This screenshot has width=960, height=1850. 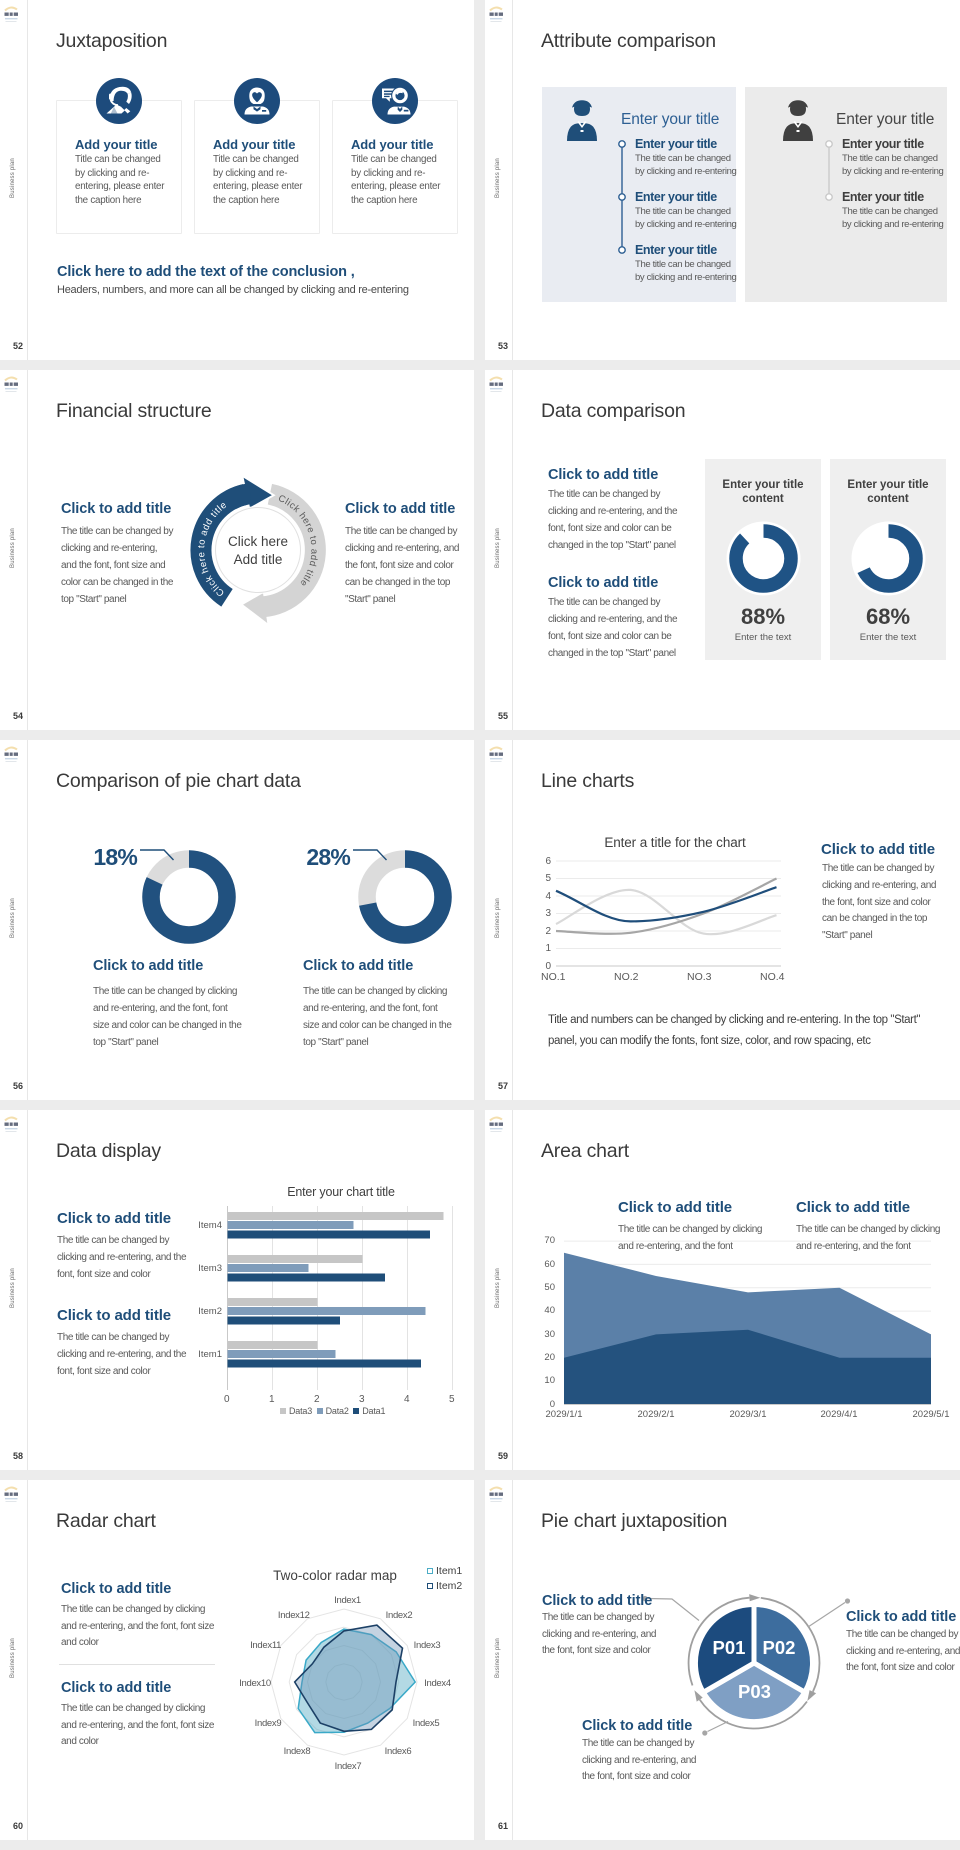 What do you see at coordinates (729, 1647) in the screenshot?
I see `svg-text: P01` at bounding box center [729, 1647].